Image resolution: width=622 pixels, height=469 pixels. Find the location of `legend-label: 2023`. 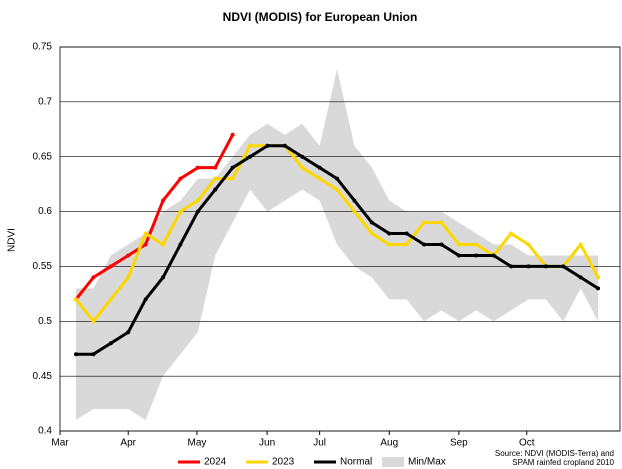

legend-label: 2023 is located at coordinates (283, 462).